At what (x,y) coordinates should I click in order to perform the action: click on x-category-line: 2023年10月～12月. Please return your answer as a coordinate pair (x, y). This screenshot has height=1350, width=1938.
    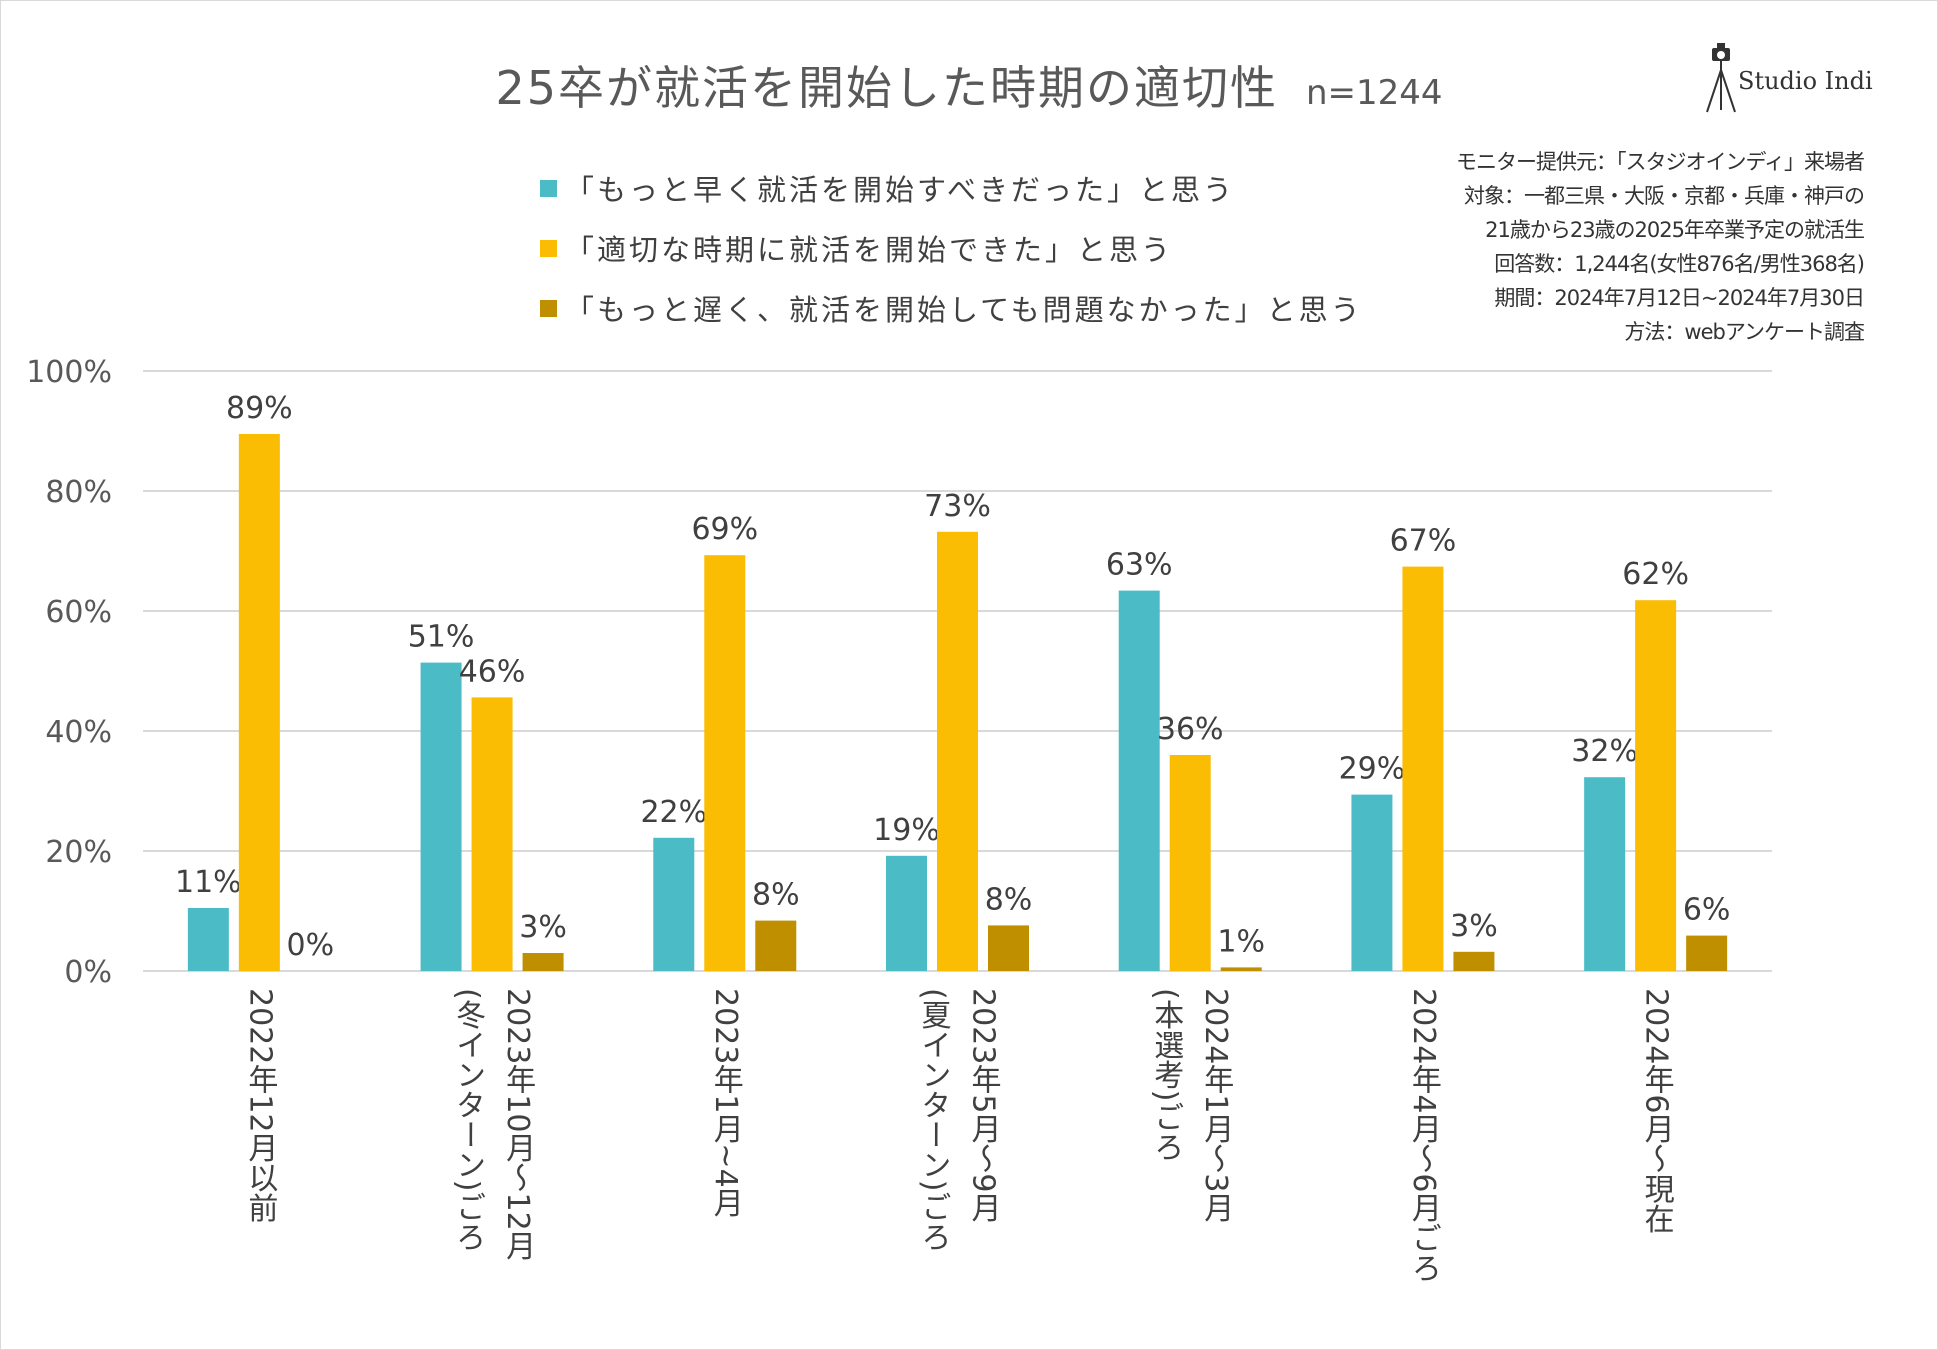
    Looking at the image, I should click on (518, 1124).